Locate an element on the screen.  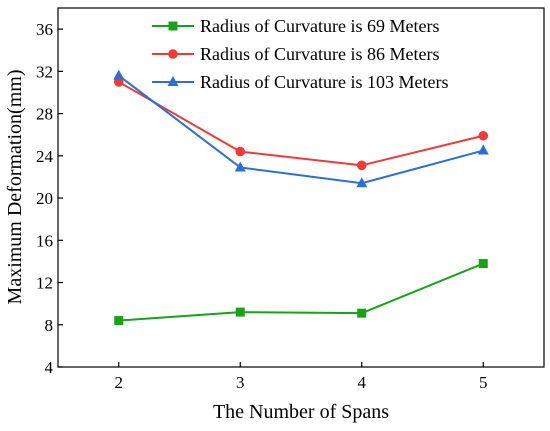
x-tick-label: 5 is located at coordinates (483, 382).